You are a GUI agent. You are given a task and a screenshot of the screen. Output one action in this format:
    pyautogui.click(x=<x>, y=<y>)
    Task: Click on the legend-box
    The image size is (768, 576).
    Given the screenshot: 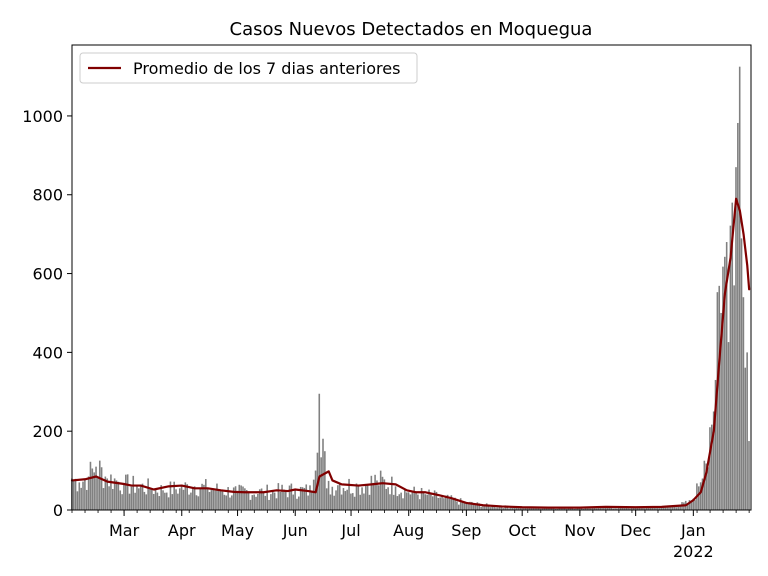 What is the action you would take?
    pyautogui.click(x=248, y=68)
    